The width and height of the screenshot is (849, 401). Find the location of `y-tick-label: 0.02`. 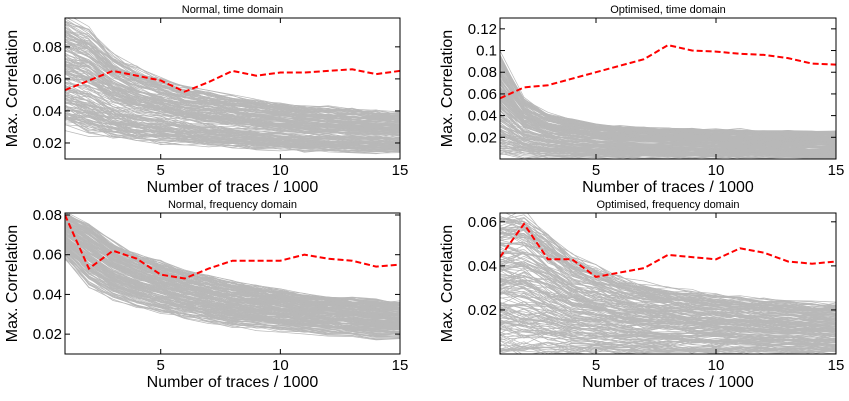

y-tick-label: 0.02 is located at coordinates (47, 143).